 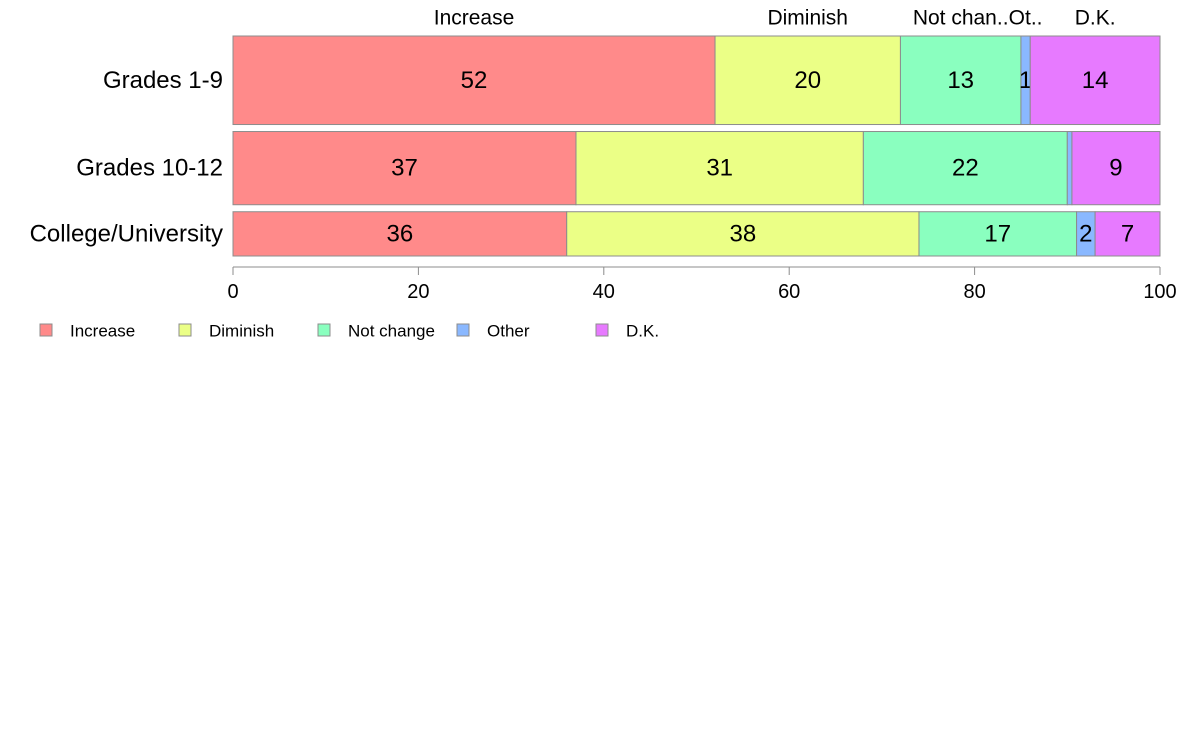 I want to click on data-label: 37, so click(x=404, y=168).